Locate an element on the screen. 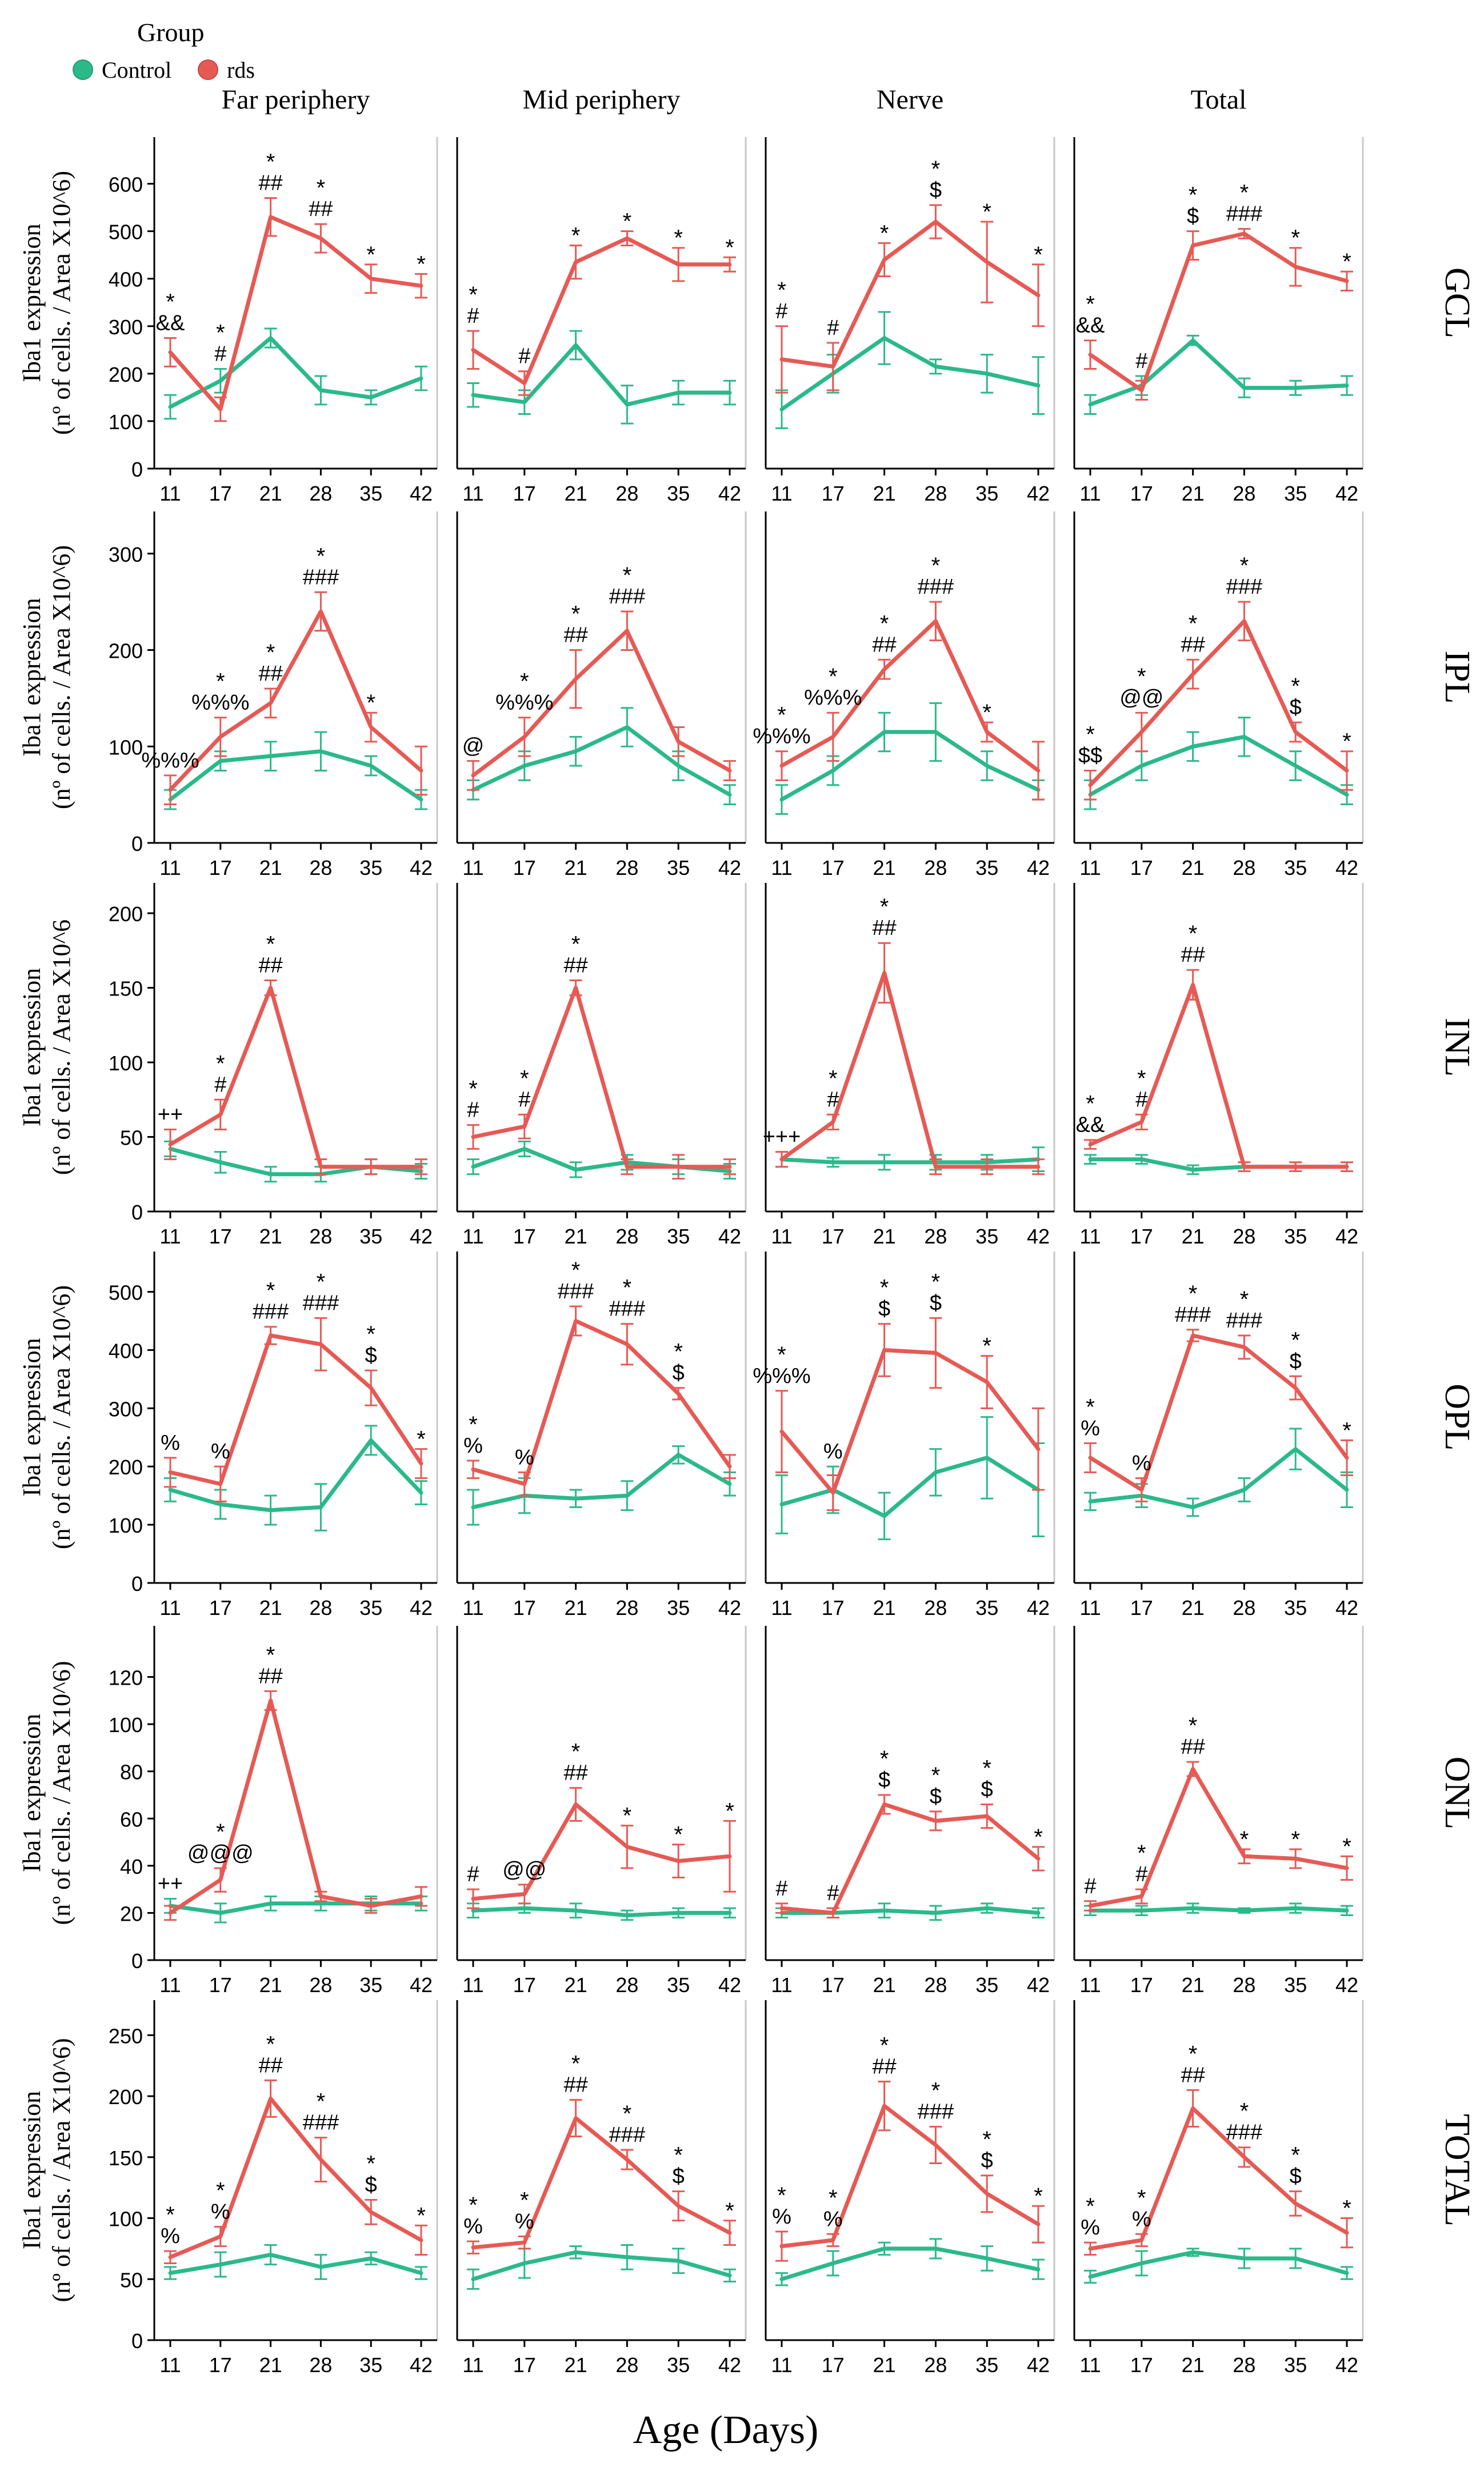 Image resolution: width=1484 pixels, height=2475 pixels. significance-label: ### is located at coordinates (627, 2135).